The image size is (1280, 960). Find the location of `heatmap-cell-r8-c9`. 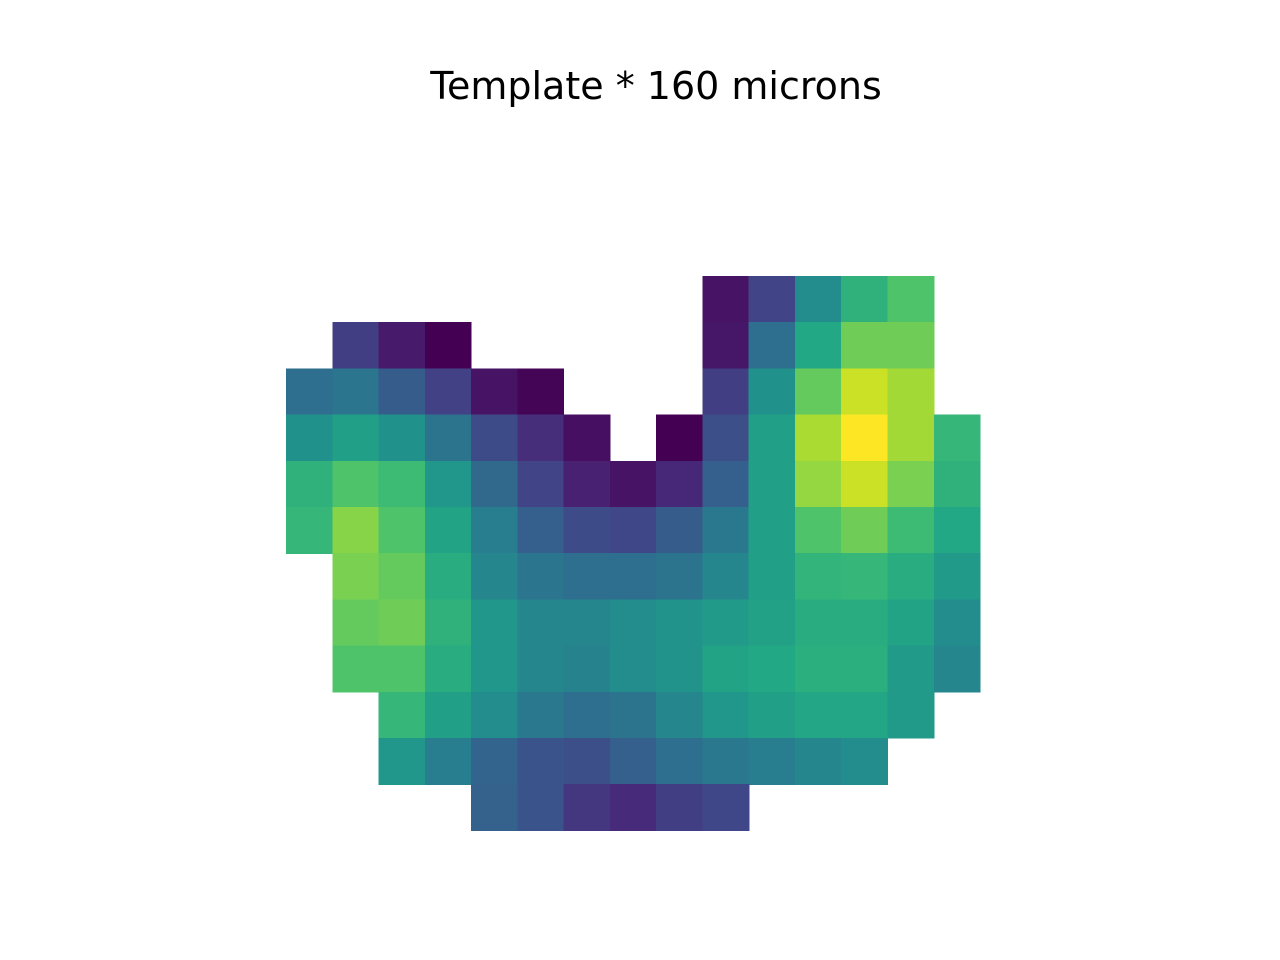

heatmap-cell-r8-c9 is located at coordinates (726, 669).